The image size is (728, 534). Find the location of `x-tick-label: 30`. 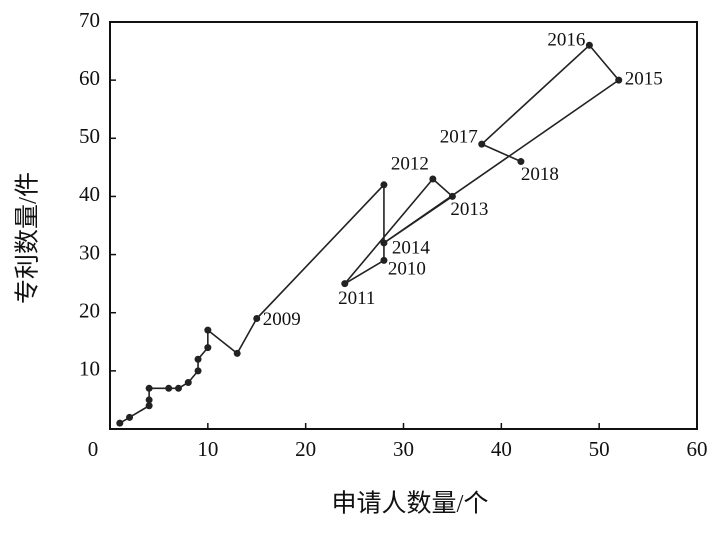

x-tick-label: 30 is located at coordinates (403, 449).